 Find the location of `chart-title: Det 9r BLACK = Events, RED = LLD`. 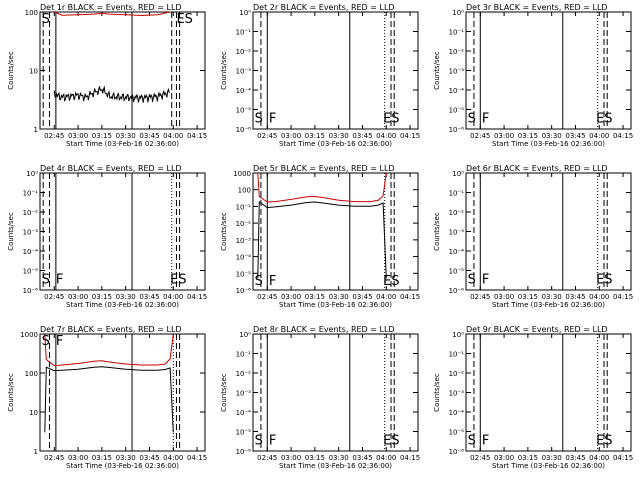

chart-title: Det 9r BLACK = Events, RED = LLD is located at coordinates (537, 329).